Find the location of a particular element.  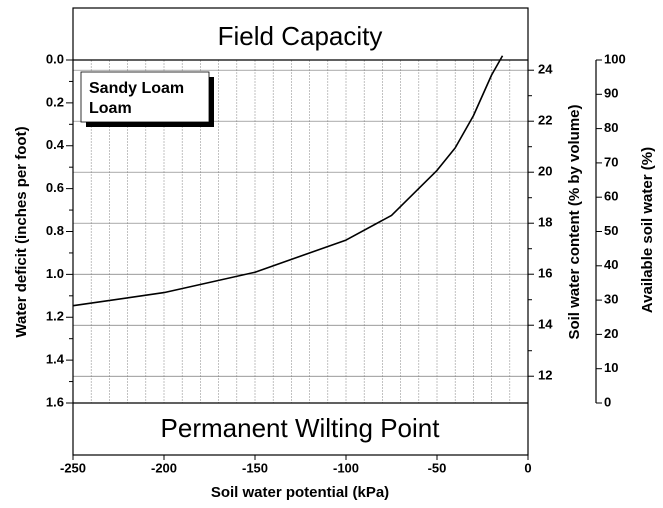

x-tick-label: -250 is located at coordinates (73, 467).